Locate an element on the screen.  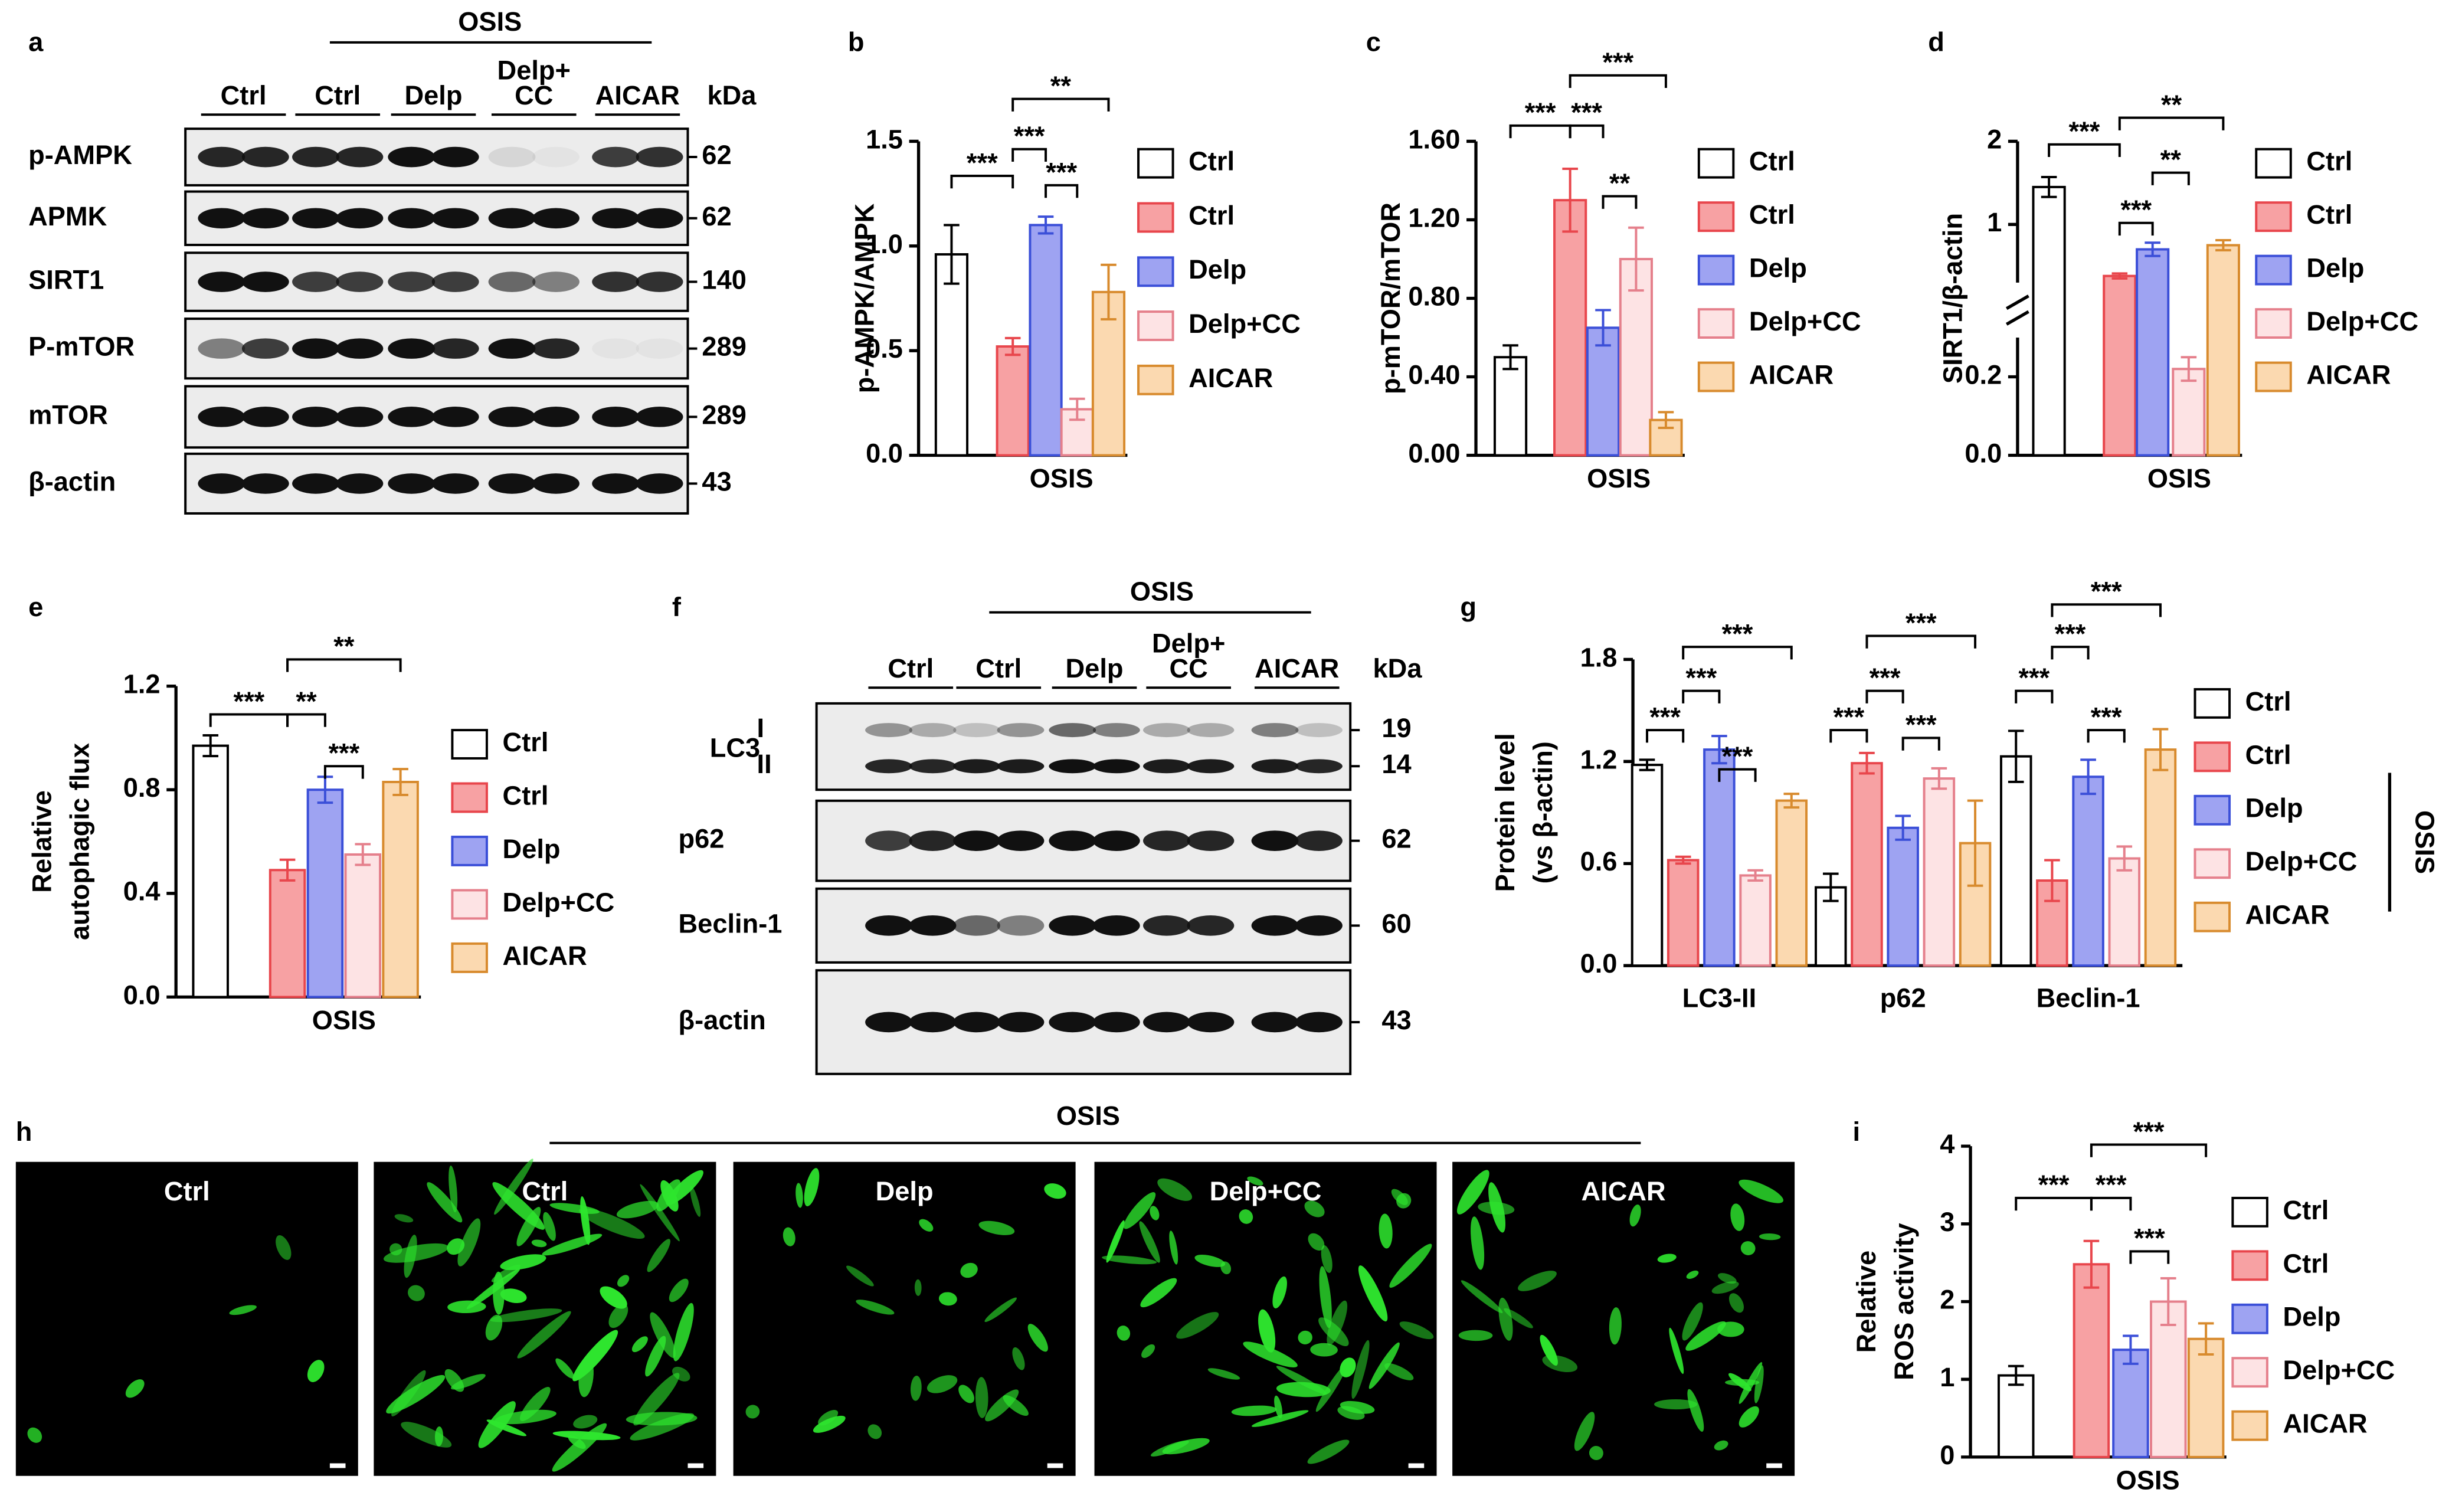
y-axis-label: p-mTOR/mTOR is located at coordinates (1391, 298).